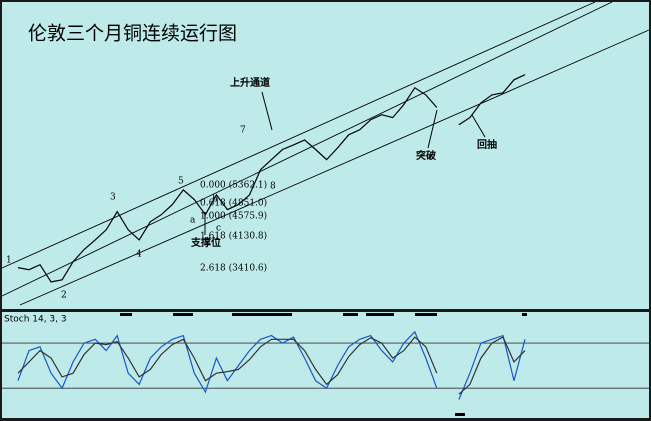 The image size is (651, 421). What do you see at coordinates (193, 221) in the screenshot?
I see `wave-label: a` at bounding box center [193, 221].